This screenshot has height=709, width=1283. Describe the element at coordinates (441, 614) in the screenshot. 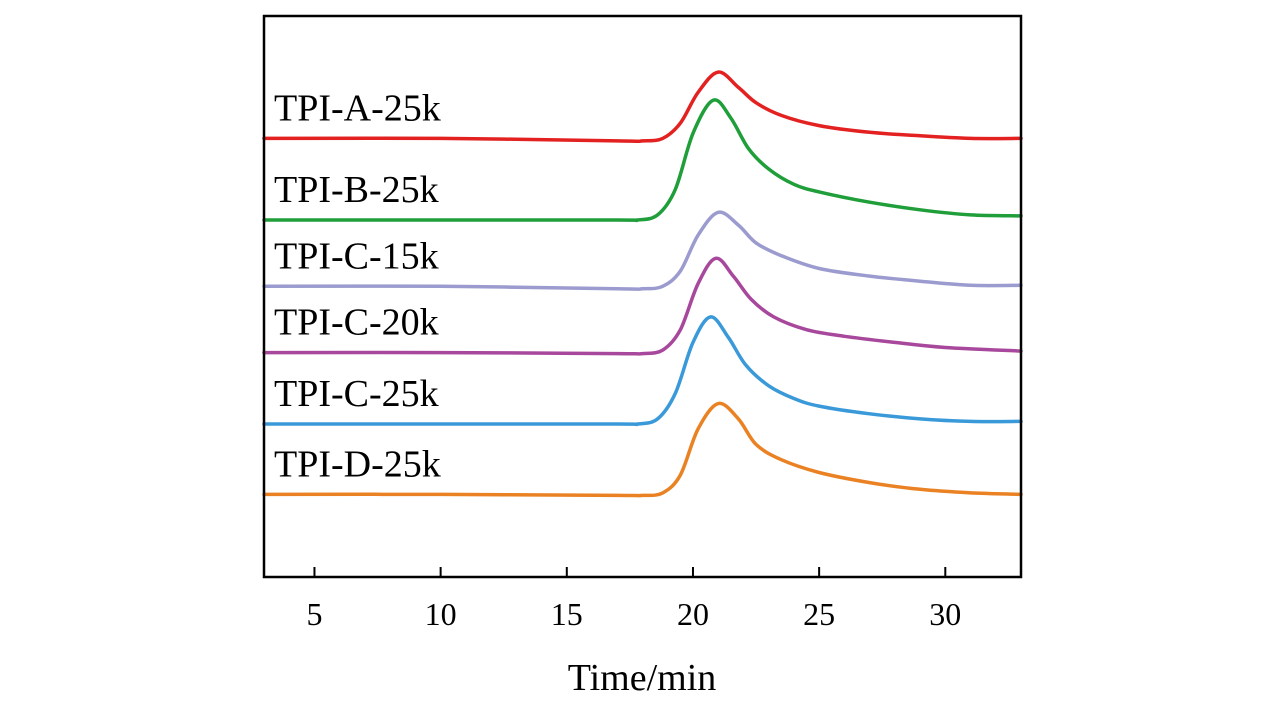

I see `x-tick-label-10: 10` at that location.